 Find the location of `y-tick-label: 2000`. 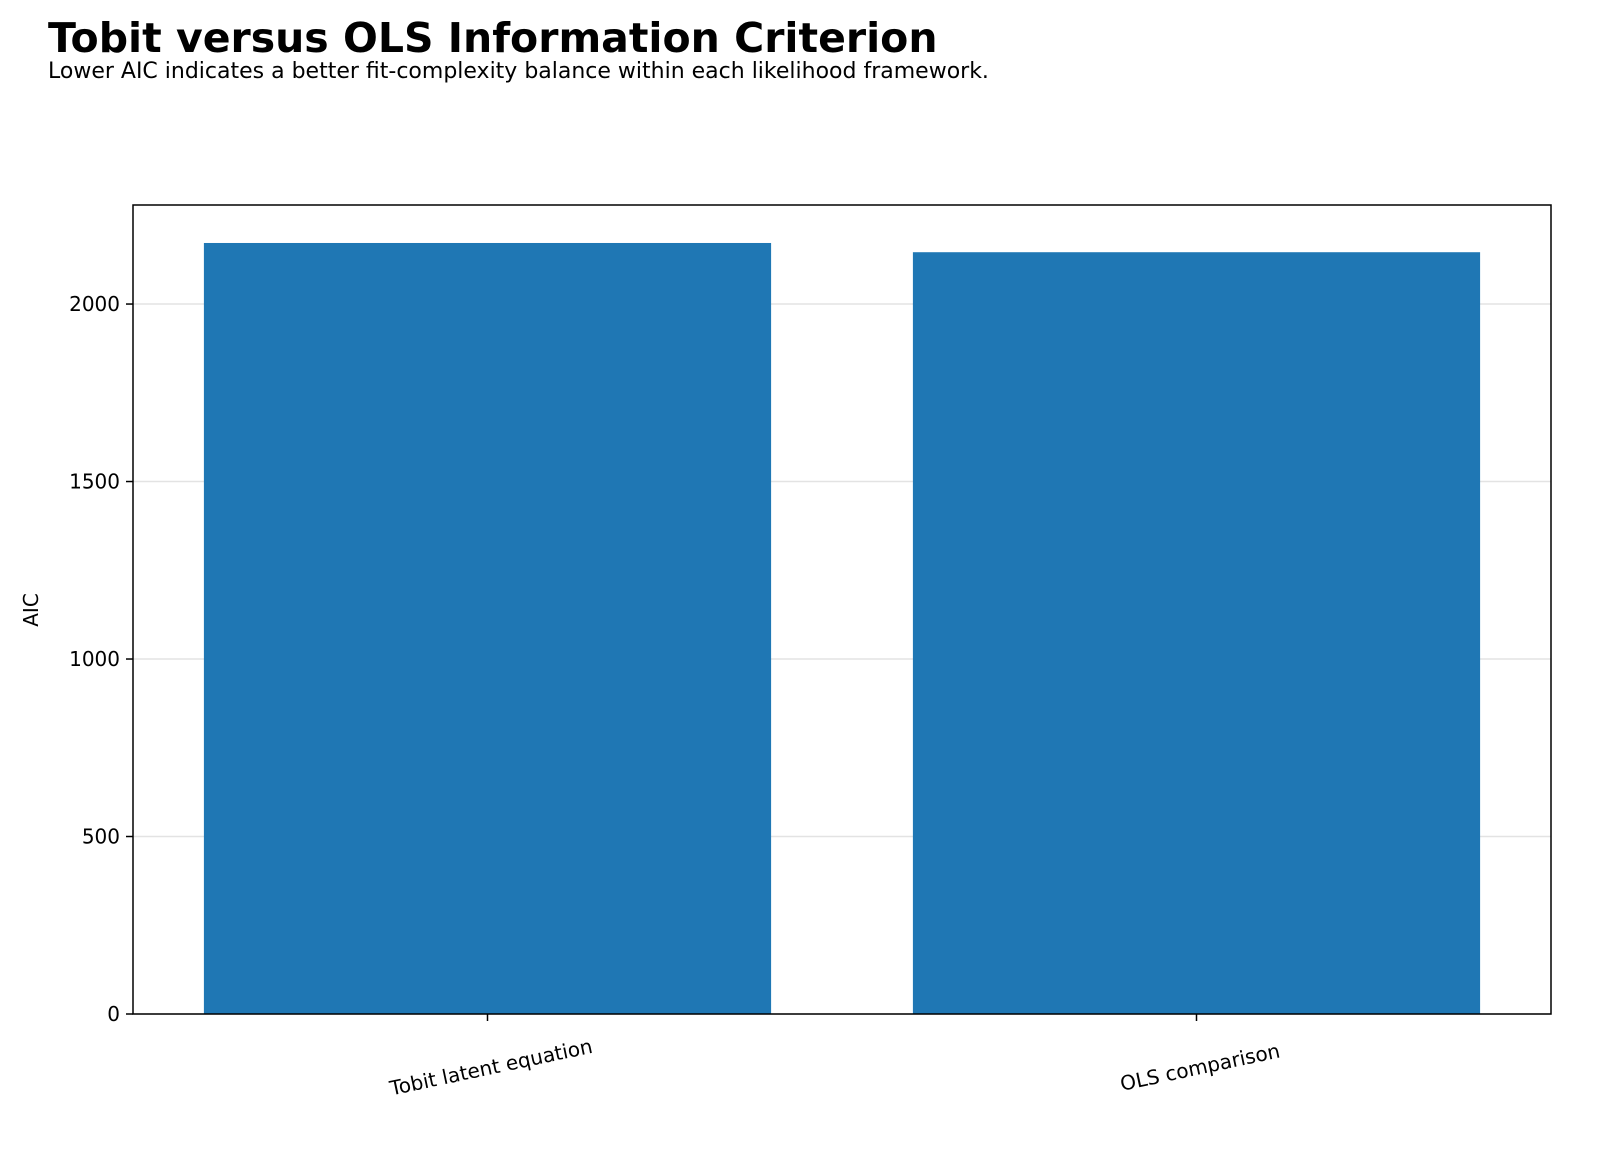

y-tick-label: 2000 is located at coordinates (94, 304).